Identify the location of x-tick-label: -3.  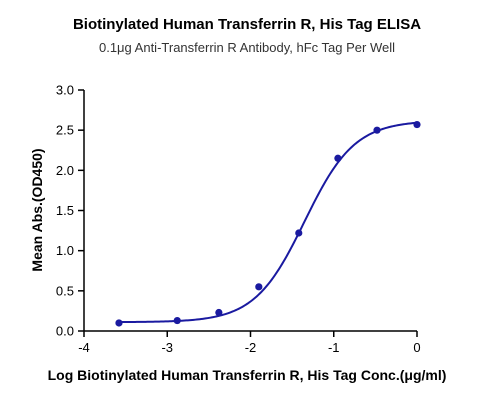
(167, 347).